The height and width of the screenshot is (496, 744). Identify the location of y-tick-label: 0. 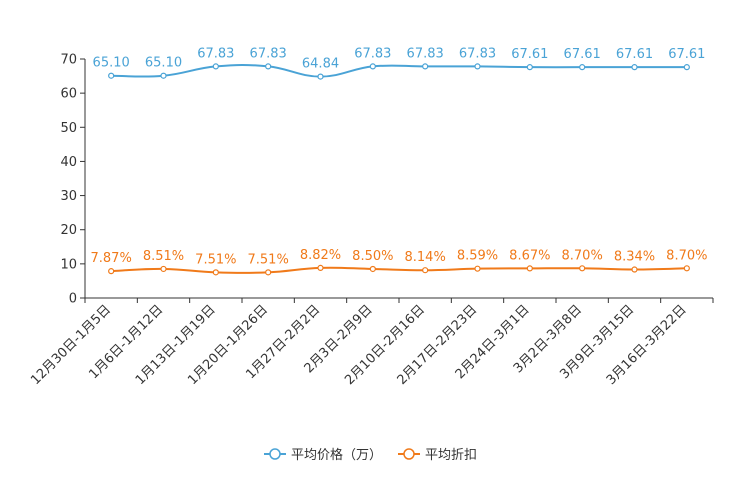
(73, 299).